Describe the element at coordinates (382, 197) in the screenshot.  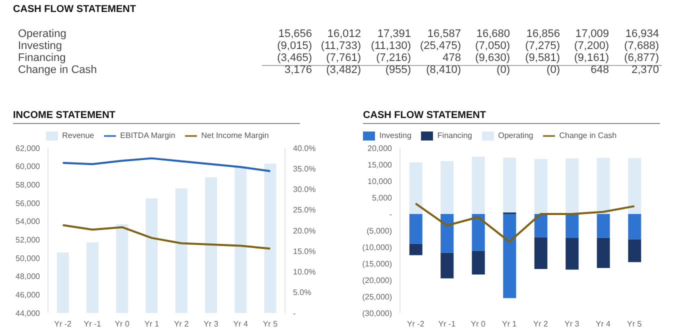
I see `y-tick-label: 5,000` at that location.